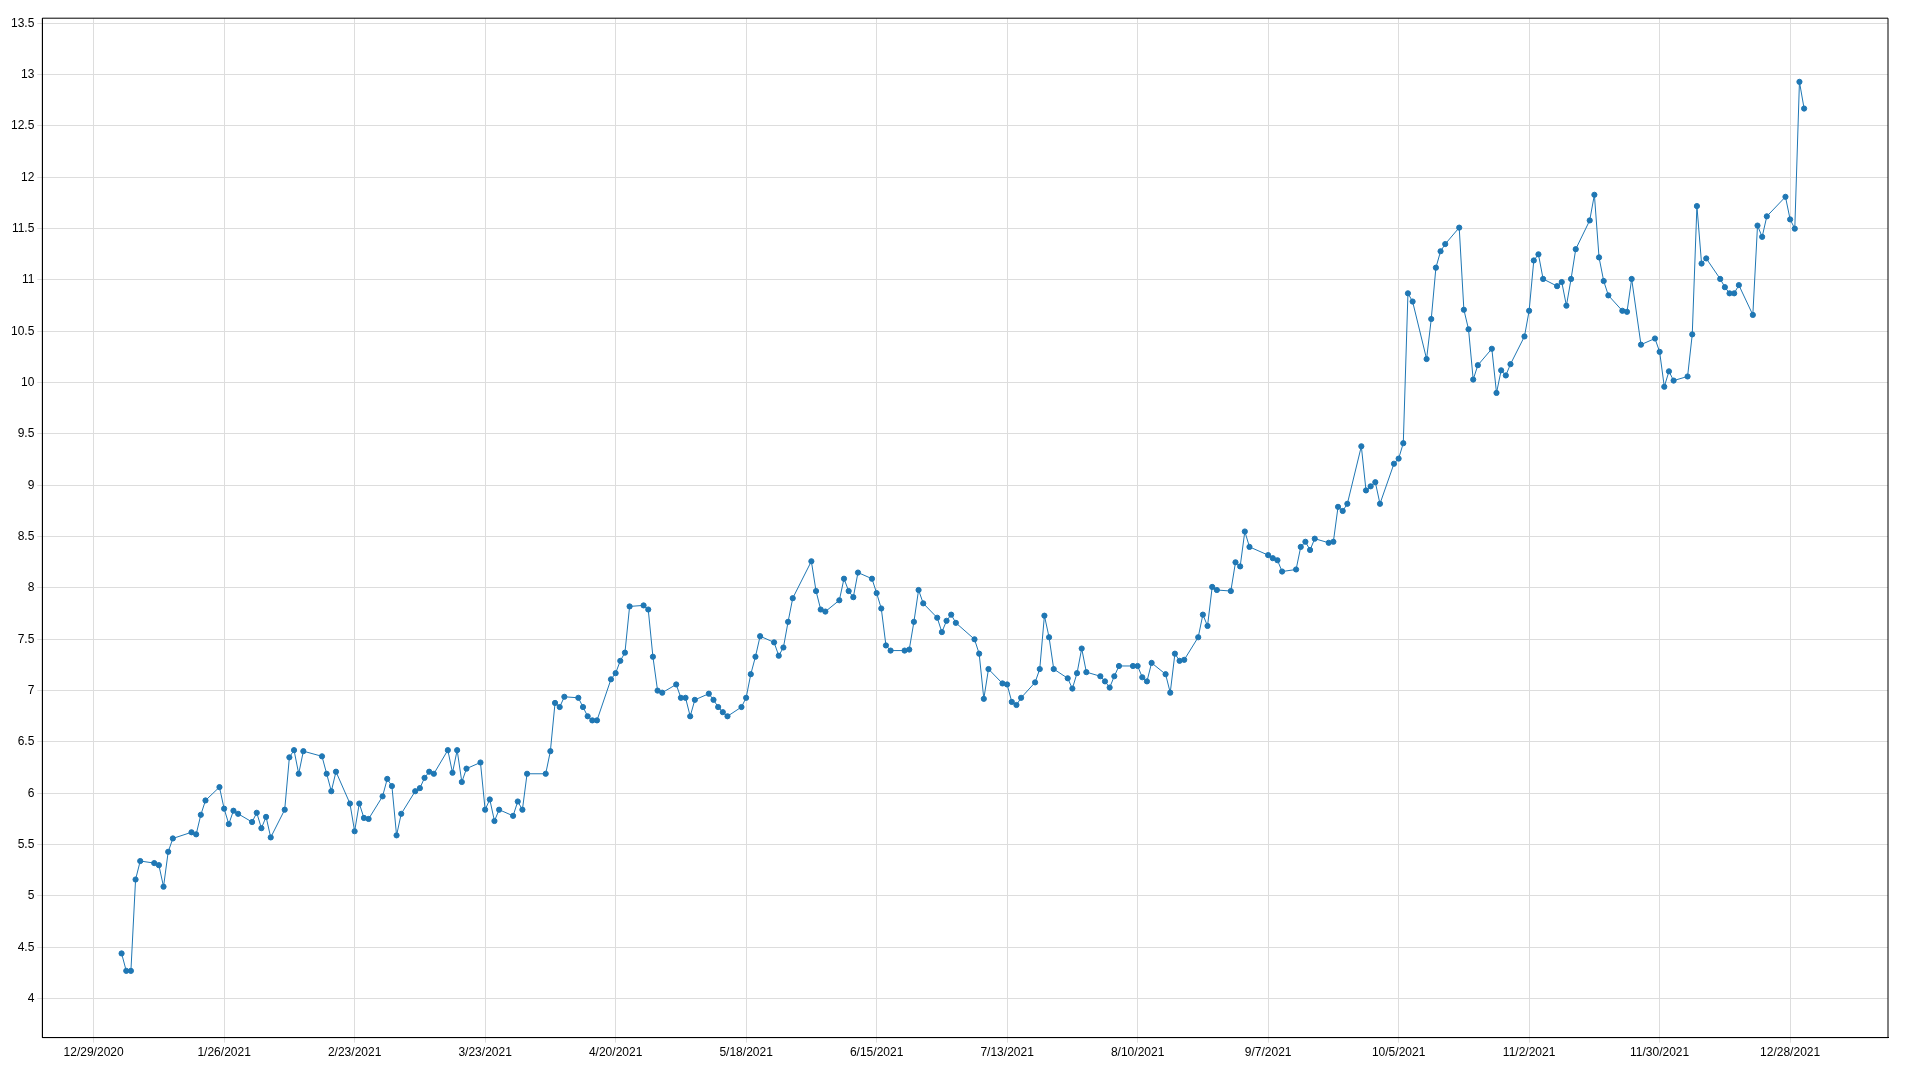 The image size is (1920, 1080). I want to click on x-tick-label: 3/23/2021, so click(485, 1052).